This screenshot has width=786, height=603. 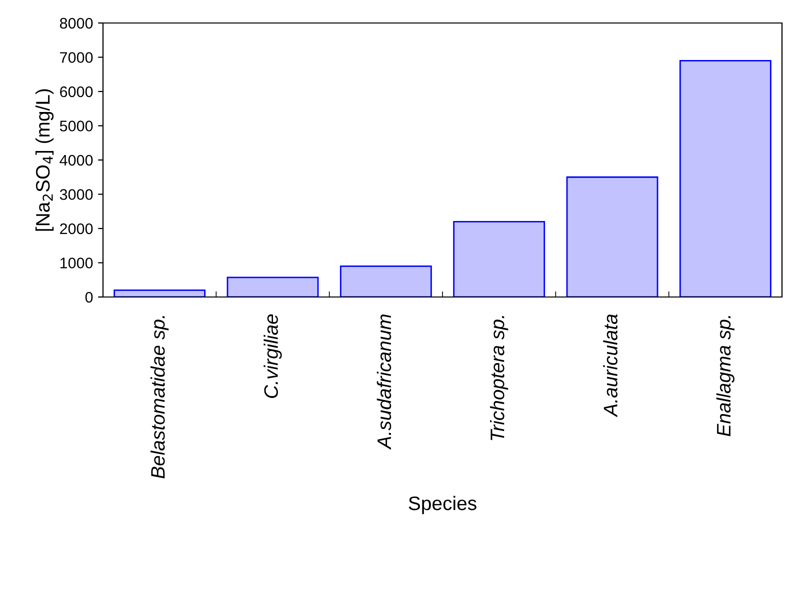 What do you see at coordinates (499, 378) in the screenshot?
I see `x-tick-label: Trichoptera sp.` at bounding box center [499, 378].